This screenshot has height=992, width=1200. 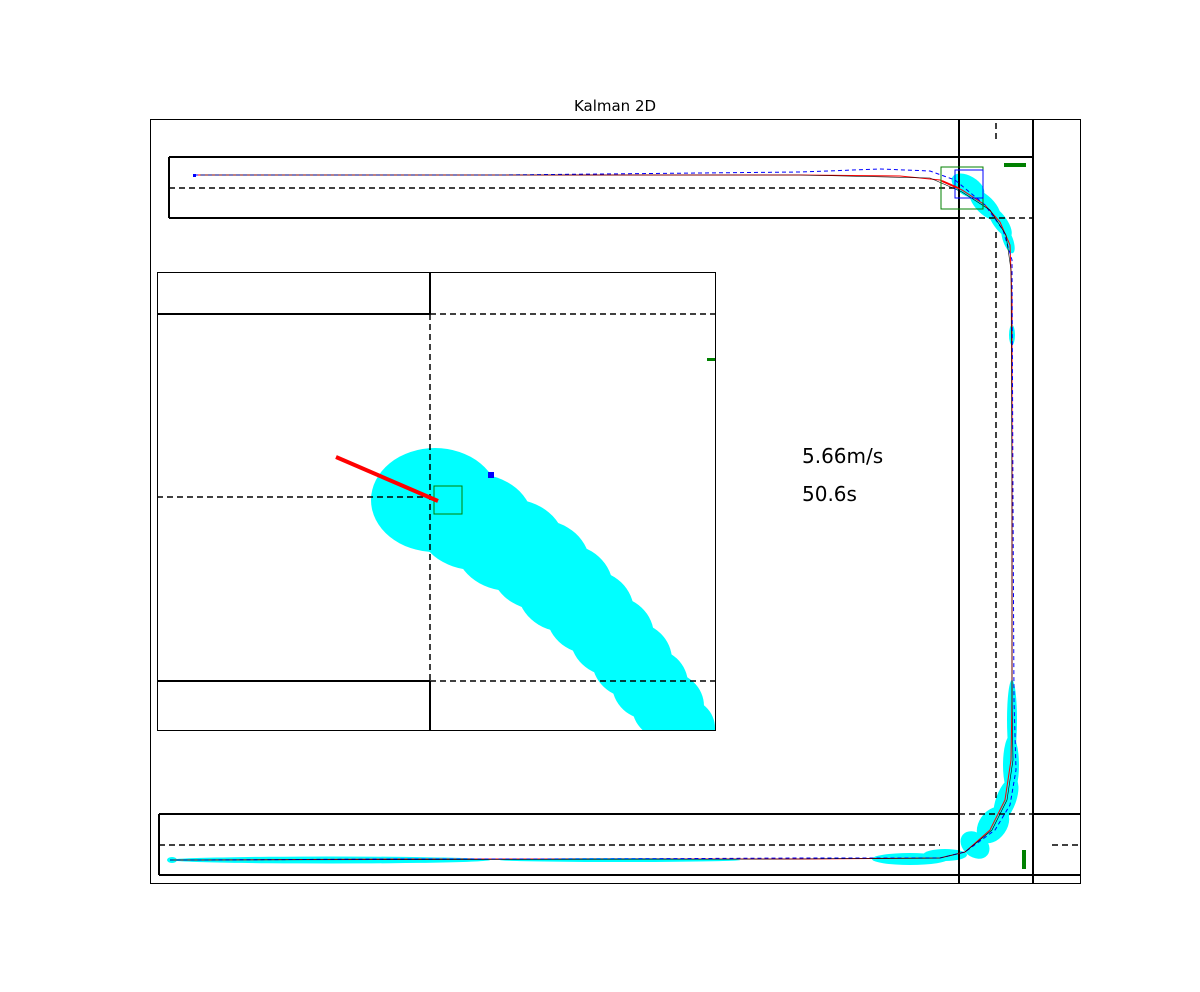 What do you see at coordinates (194, 175) in the screenshot?
I see `start-marker` at bounding box center [194, 175].